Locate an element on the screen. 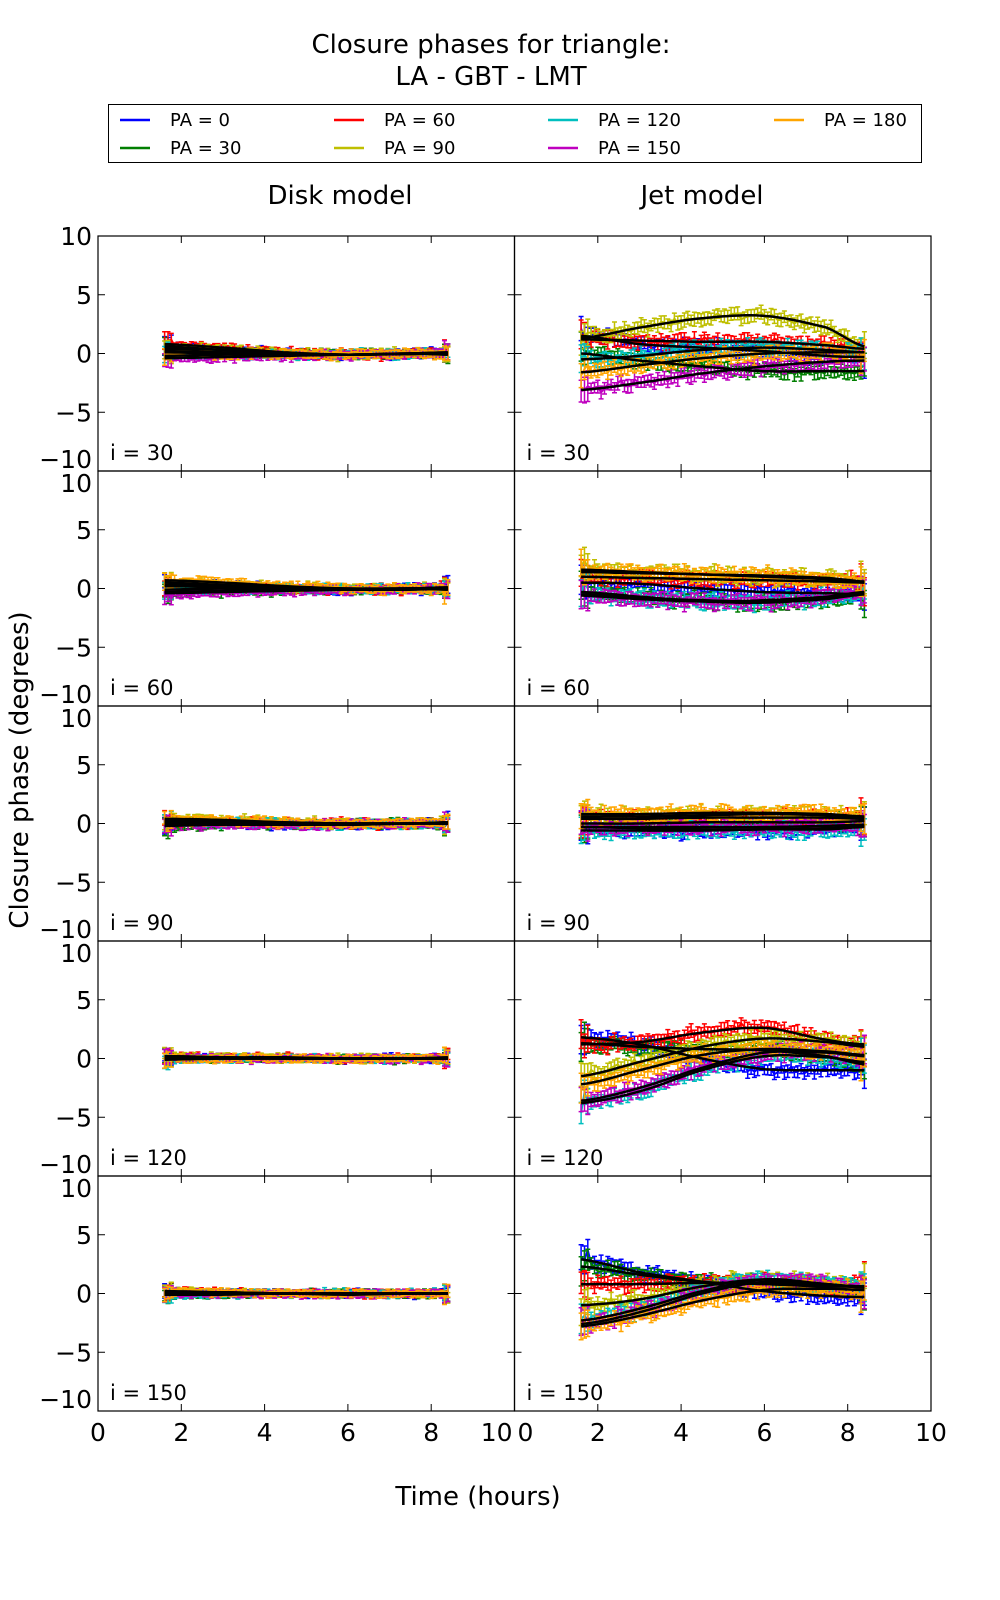 The width and height of the screenshot is (1000, 1600). x-axis-label: Time (hours) is located at coordinates (477, 1497).